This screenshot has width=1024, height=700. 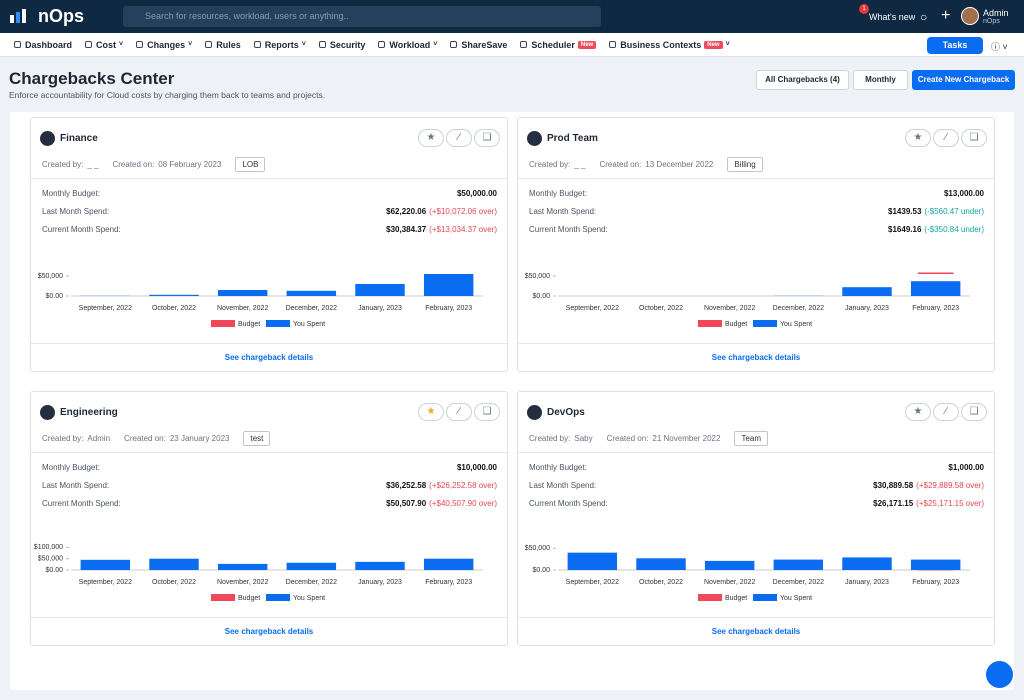 I want to click on row-delta: (+$29,889.58 over), so click(x=950, y=485).